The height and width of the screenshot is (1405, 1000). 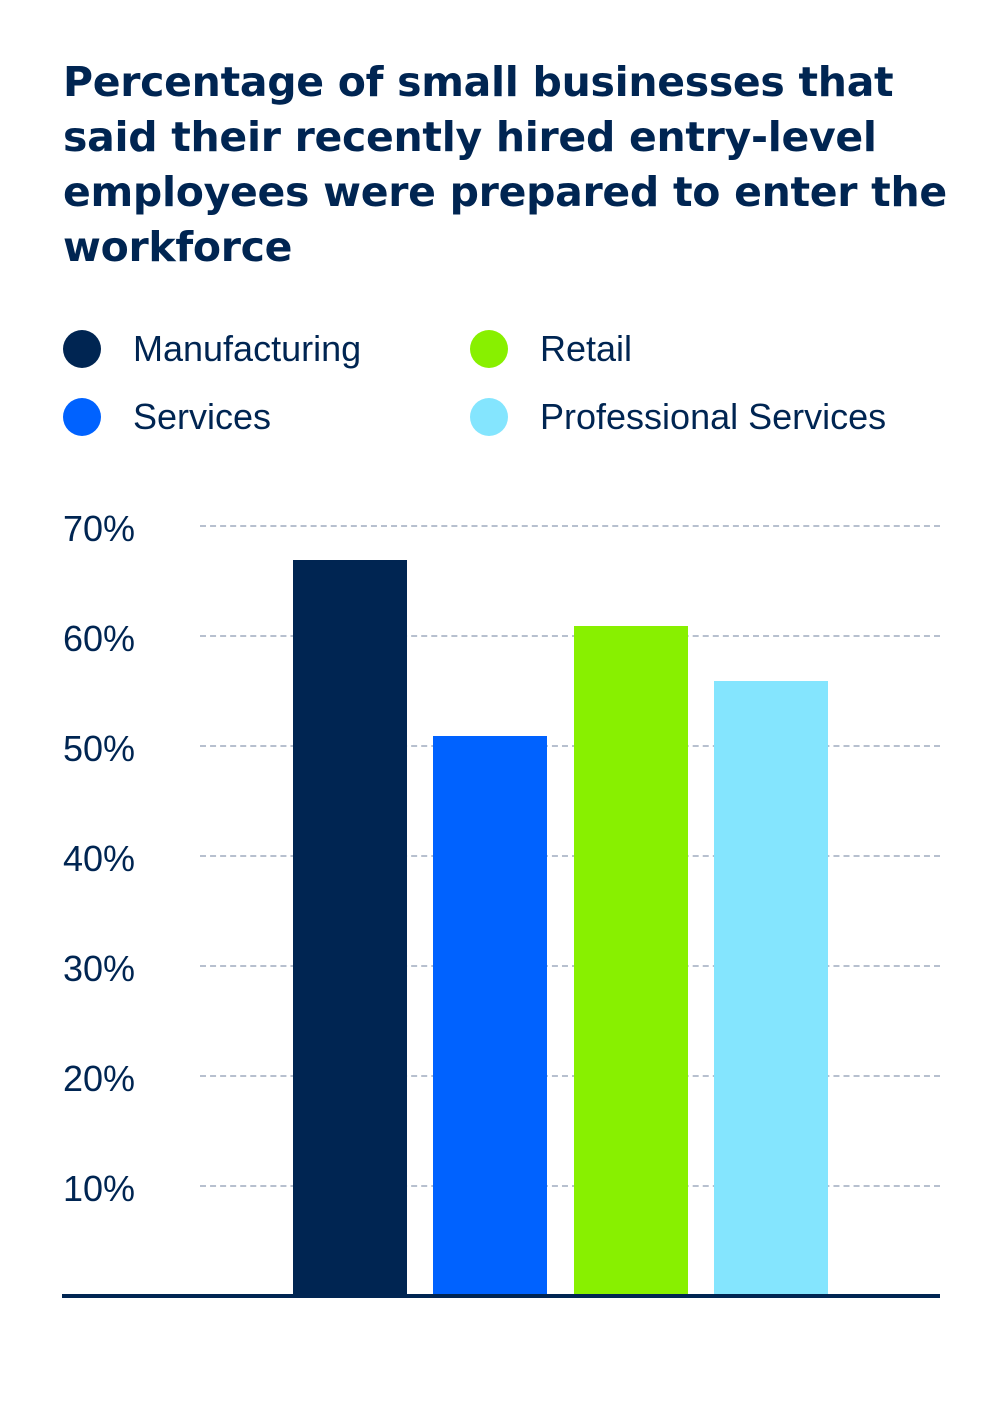 What do you see at coordinates (501, 1296) in the screenshot?
I see `x-axis-baseline` at bounding box center [501, 1296].